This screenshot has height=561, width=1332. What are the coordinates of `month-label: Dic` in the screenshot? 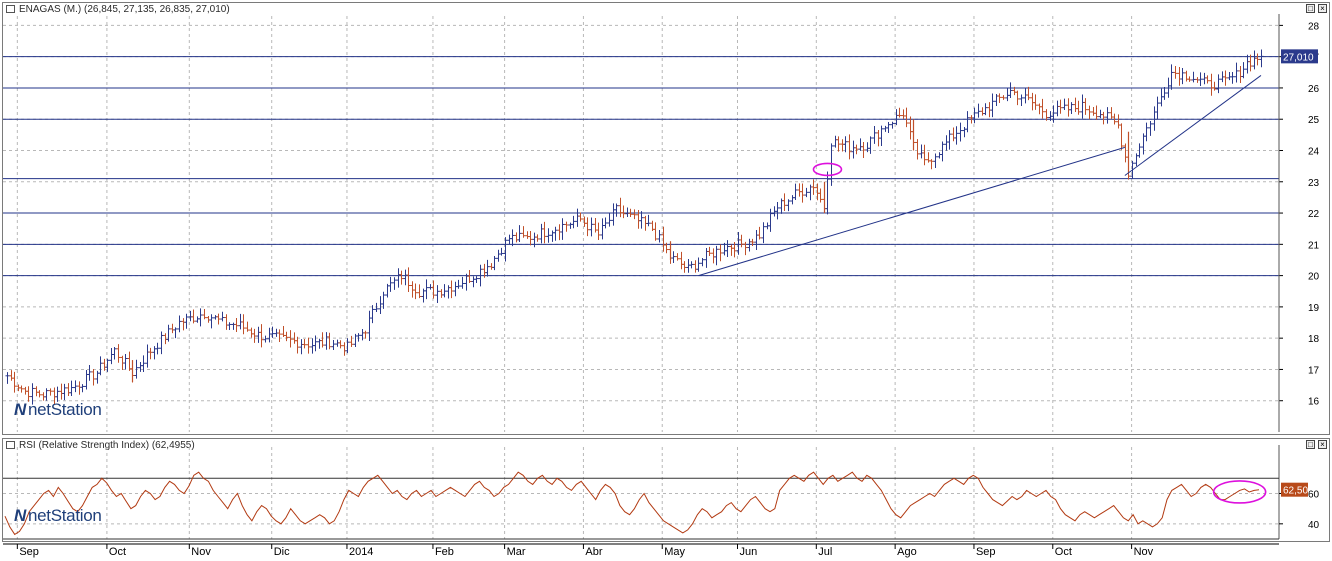 It's located at (282, 552).